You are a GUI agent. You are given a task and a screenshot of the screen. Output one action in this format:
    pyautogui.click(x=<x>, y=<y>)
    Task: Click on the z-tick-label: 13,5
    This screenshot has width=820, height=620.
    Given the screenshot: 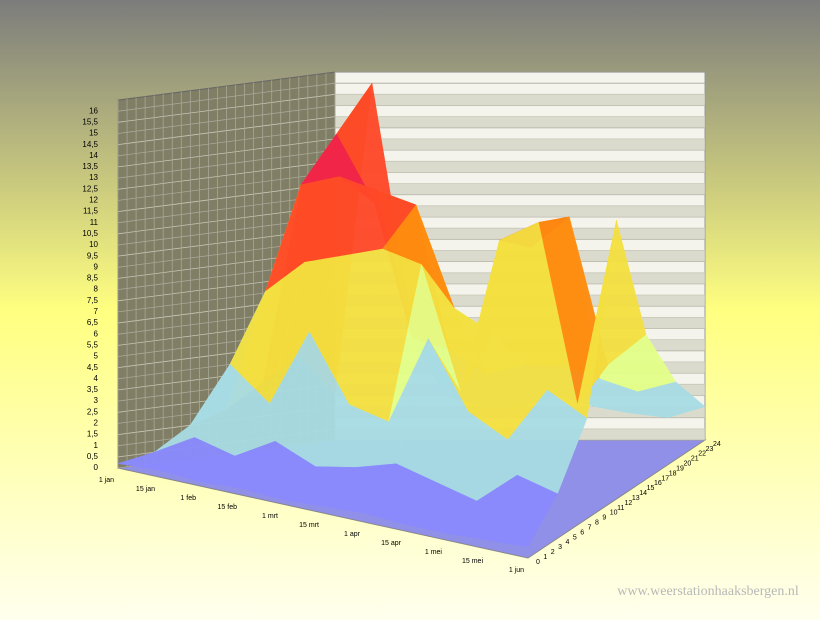 What is the action you would take?
    pyautogui.click(x=90, y=166)
    